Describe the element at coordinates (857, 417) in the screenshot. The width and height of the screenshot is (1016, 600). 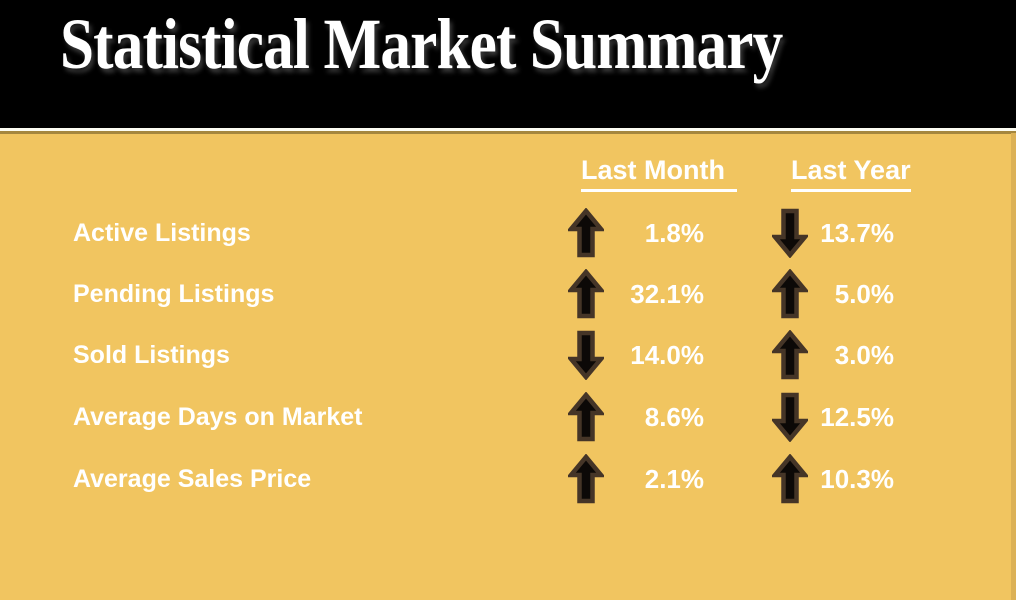
I see `last-year-value: 12.5%` at that location.